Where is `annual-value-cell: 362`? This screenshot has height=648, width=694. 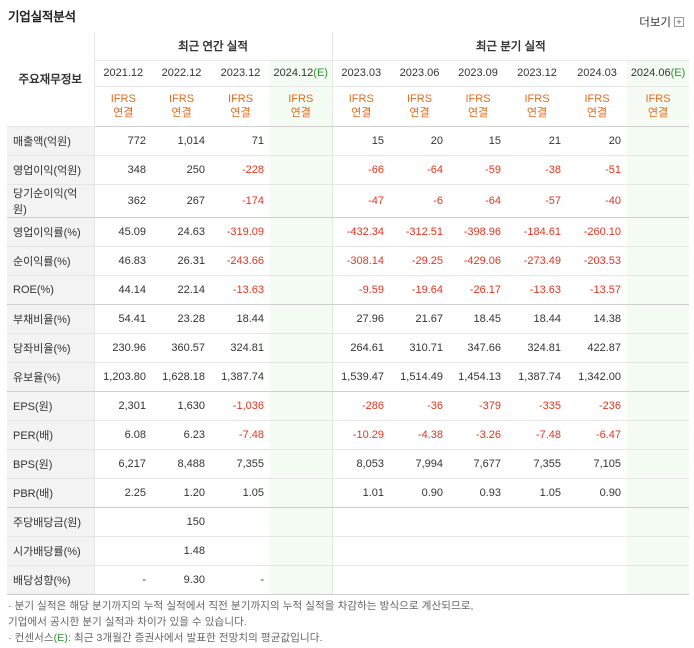
annual-value-cell: 362 is located at coordinates (123, 201).